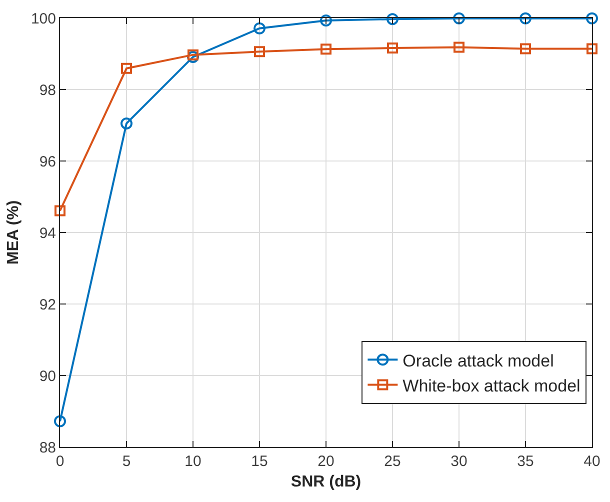 The height and width of the screenshot is (502, 610). What do you see at coordinates (491, 386) in the screenshot?
I see `legend-label: White-box attack model` at bounding box center [491, 386].